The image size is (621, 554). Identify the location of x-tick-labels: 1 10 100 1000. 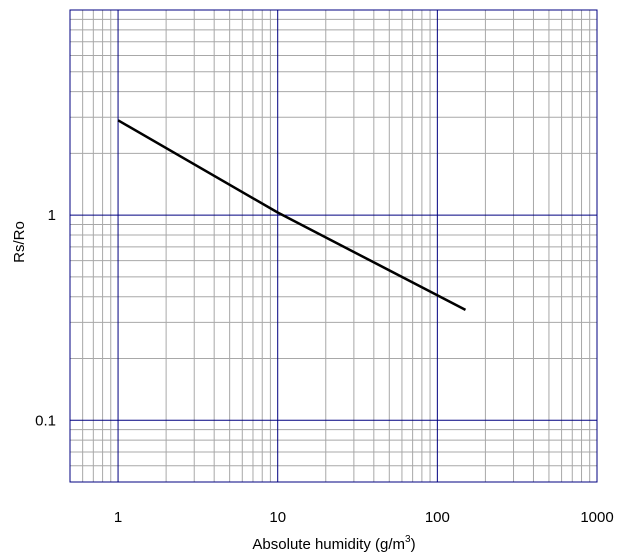
(364, 517).